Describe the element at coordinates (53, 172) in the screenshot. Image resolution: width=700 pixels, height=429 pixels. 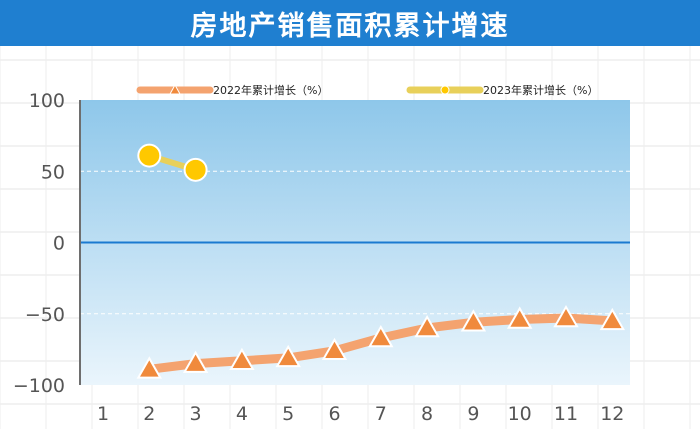
I see `y-tick-label: 50` at that location.